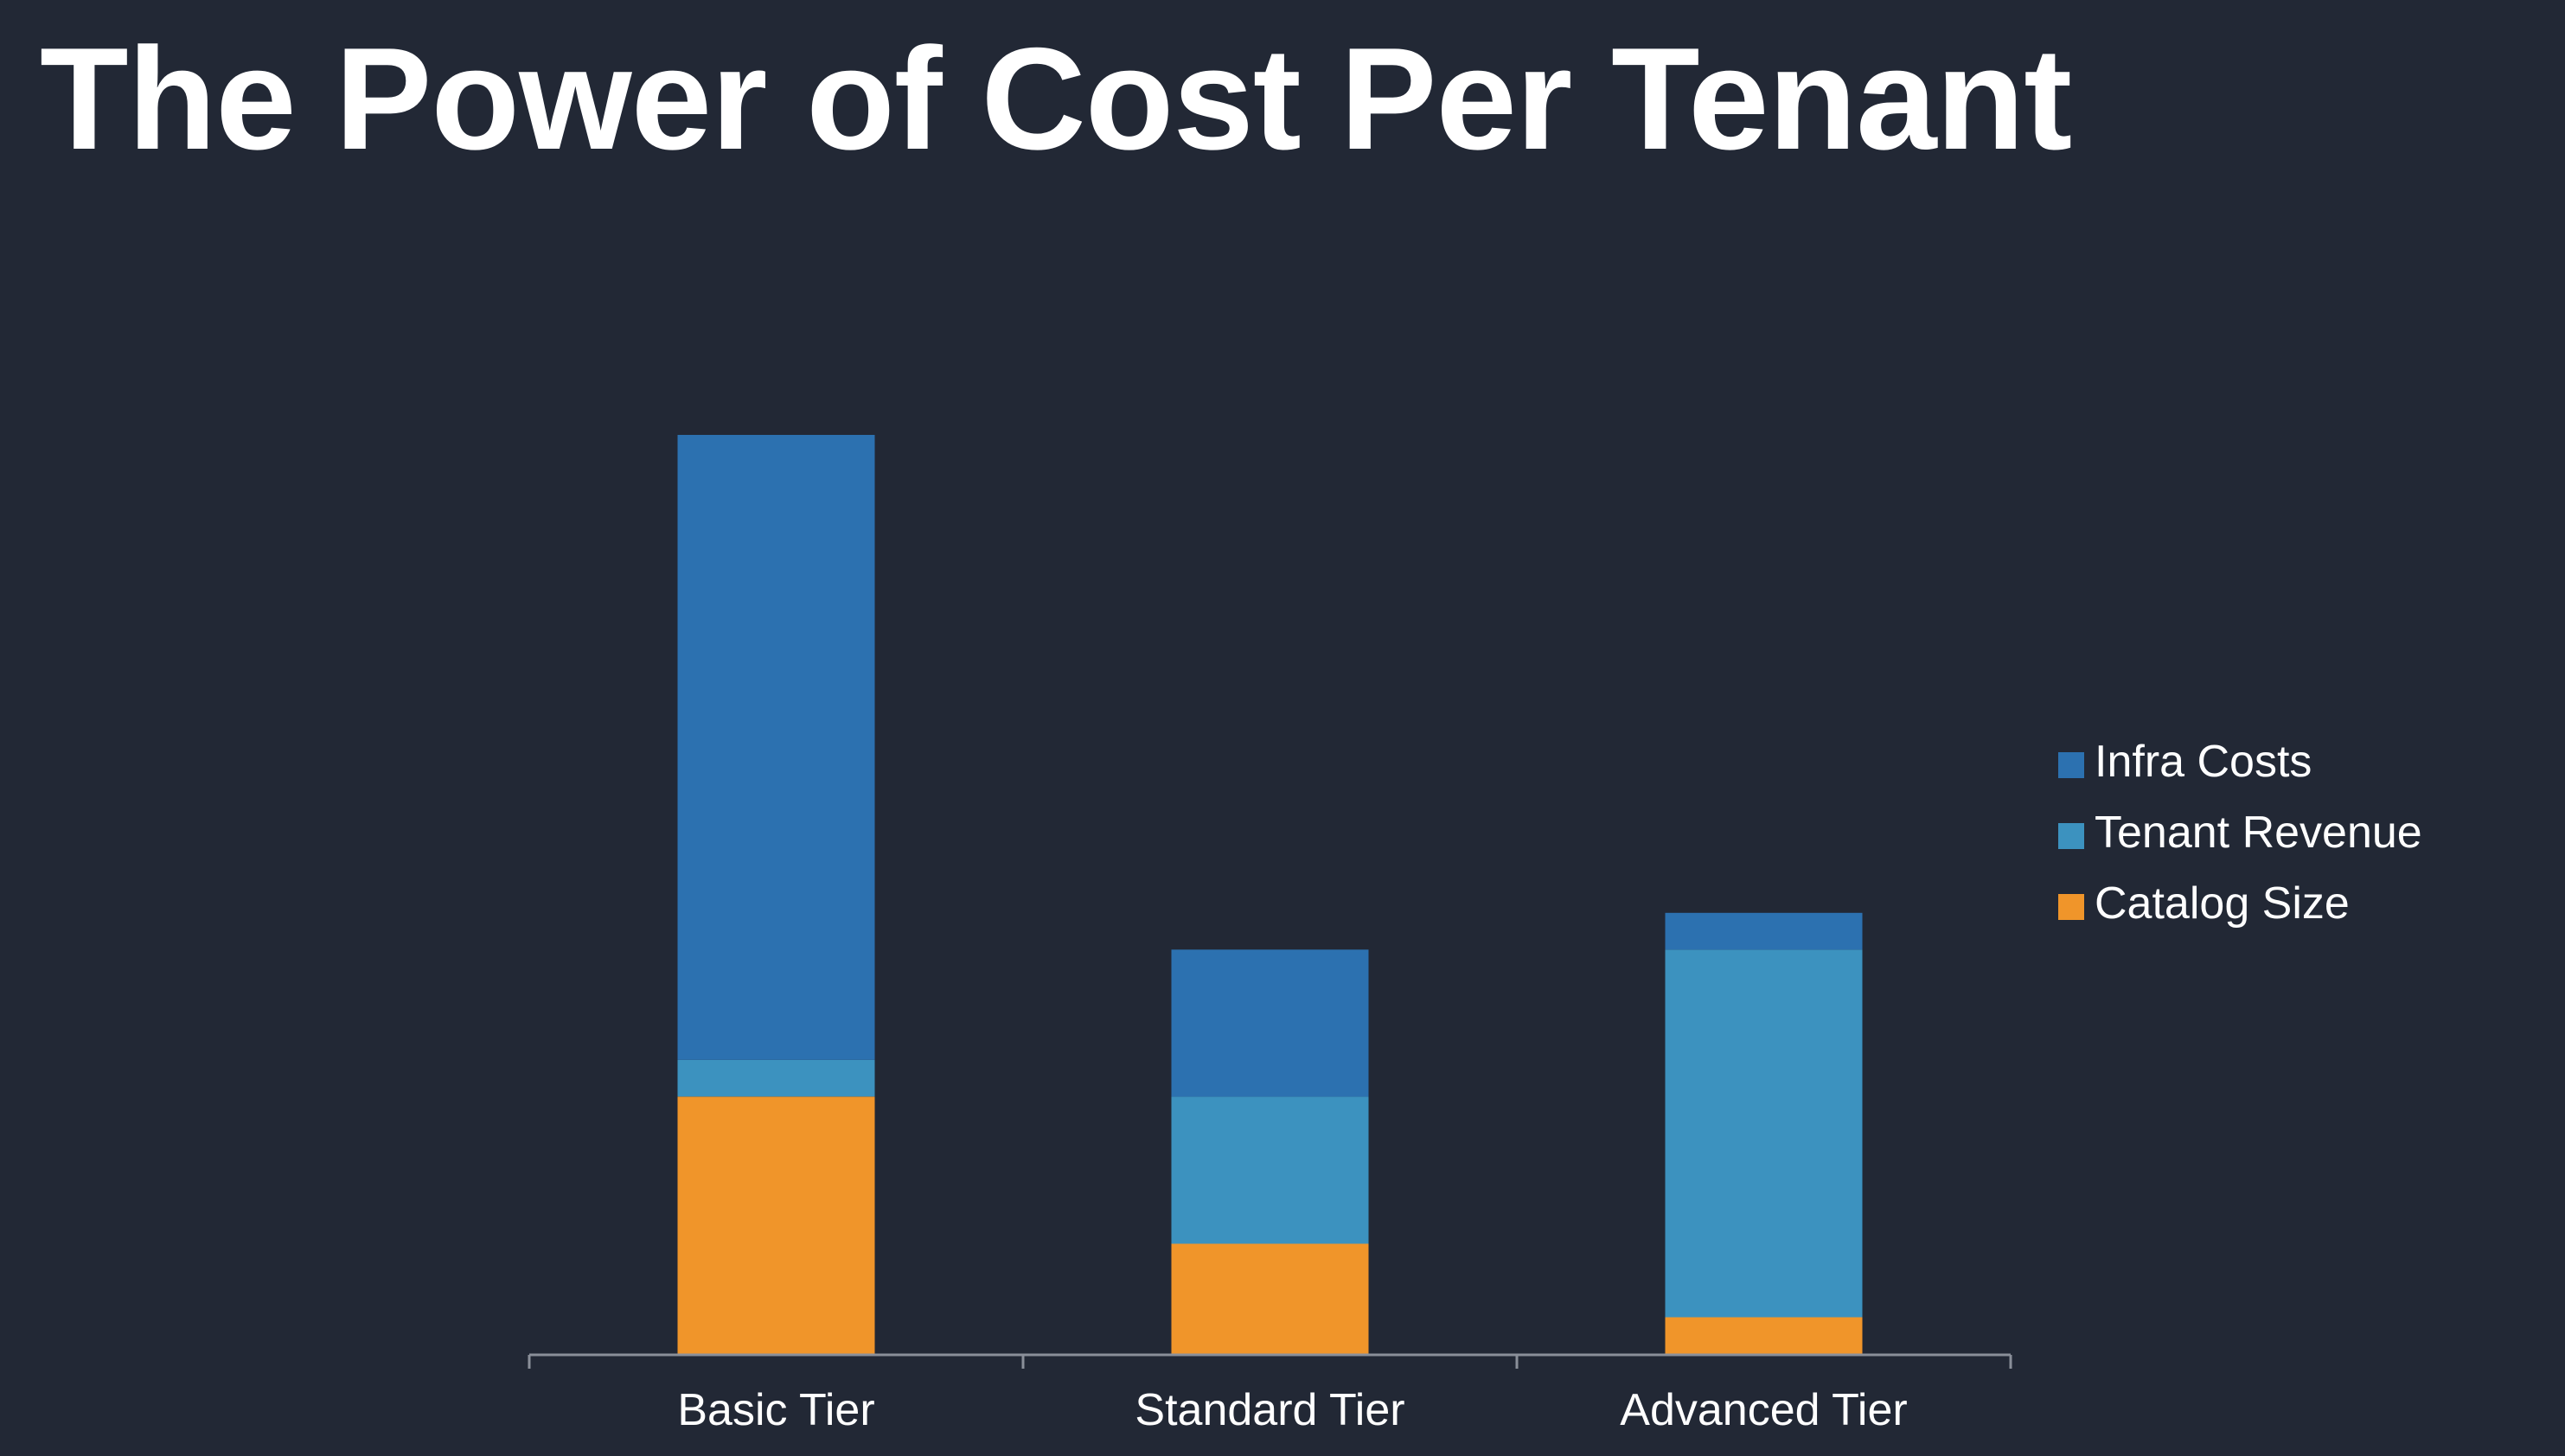 This screenshot has height=1456, width=2565. I want to click on bar-advanced-tier-catalog-size, so click(1764, 1336).